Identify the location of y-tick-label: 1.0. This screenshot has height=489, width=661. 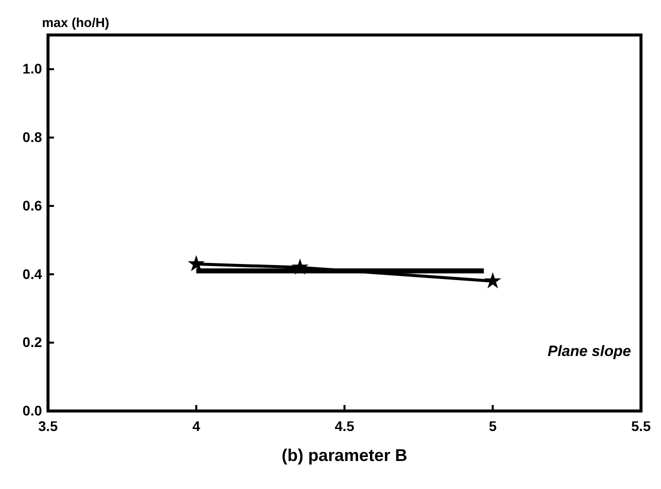
(32, 68).